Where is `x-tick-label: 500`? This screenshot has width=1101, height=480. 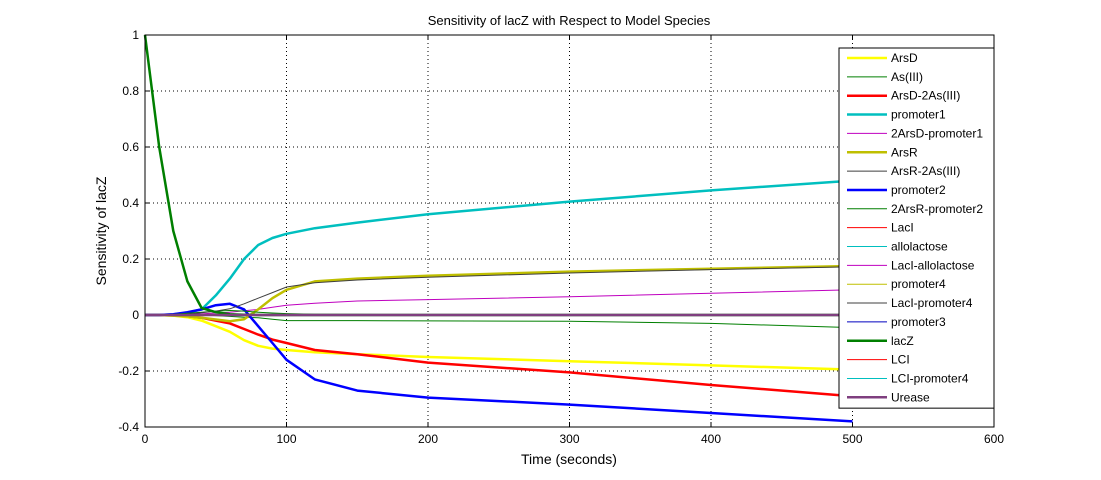 x-tick-label: 500 is located at coordinates (852, 439).